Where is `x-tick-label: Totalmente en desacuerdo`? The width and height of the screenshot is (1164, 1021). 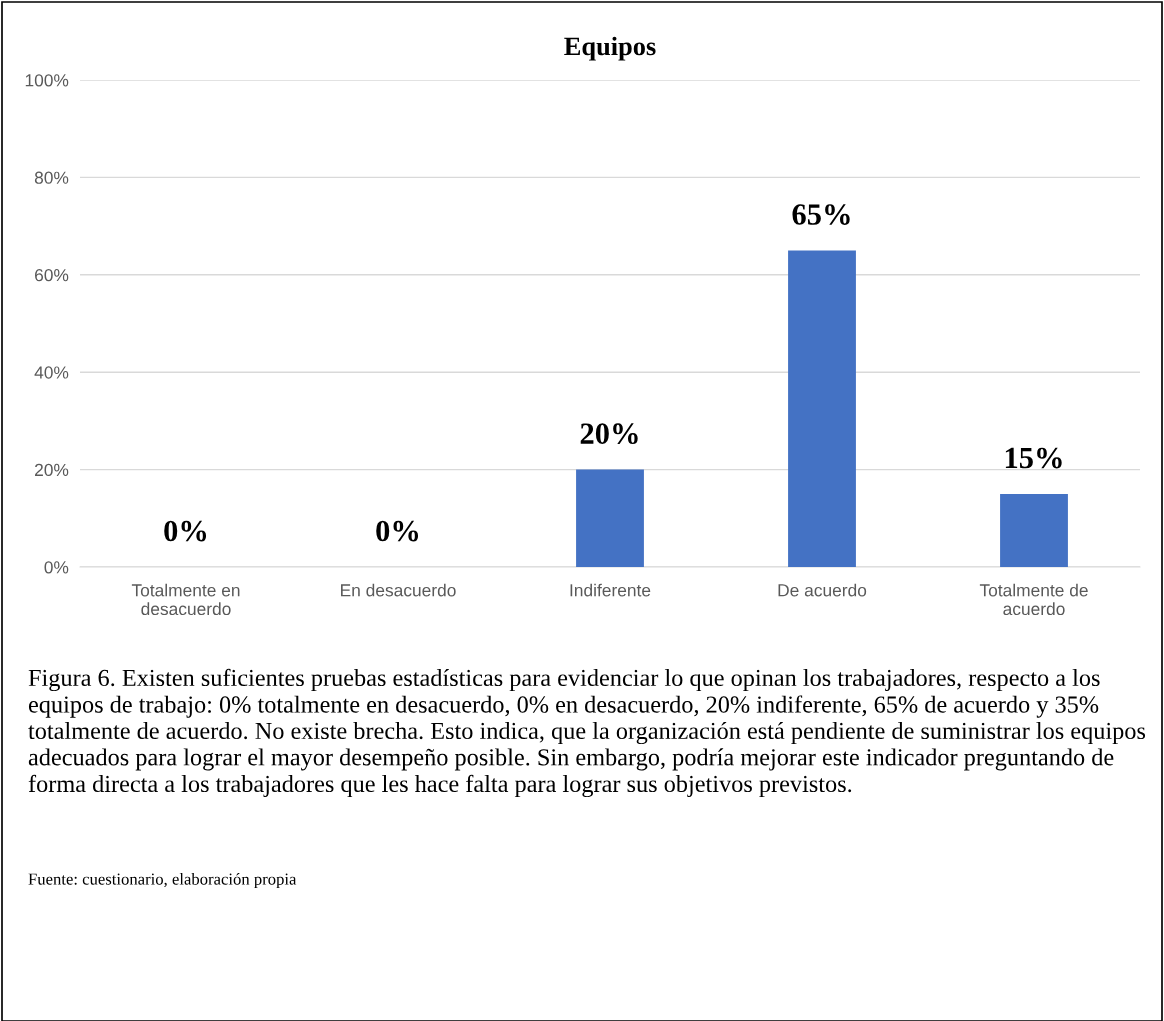
x-tick-label: Totalmente en desacuerdo is located at coordinates (185, 599).